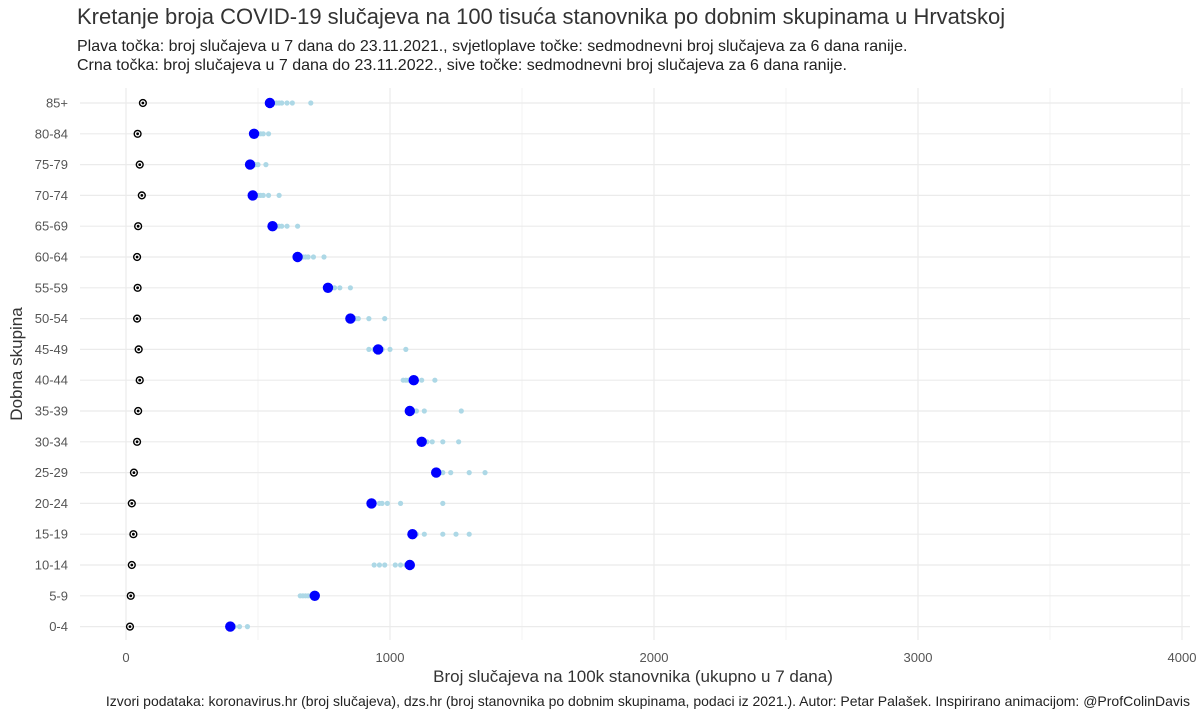  I want to click on y-tick-label: 30-34, so click(51, 441).